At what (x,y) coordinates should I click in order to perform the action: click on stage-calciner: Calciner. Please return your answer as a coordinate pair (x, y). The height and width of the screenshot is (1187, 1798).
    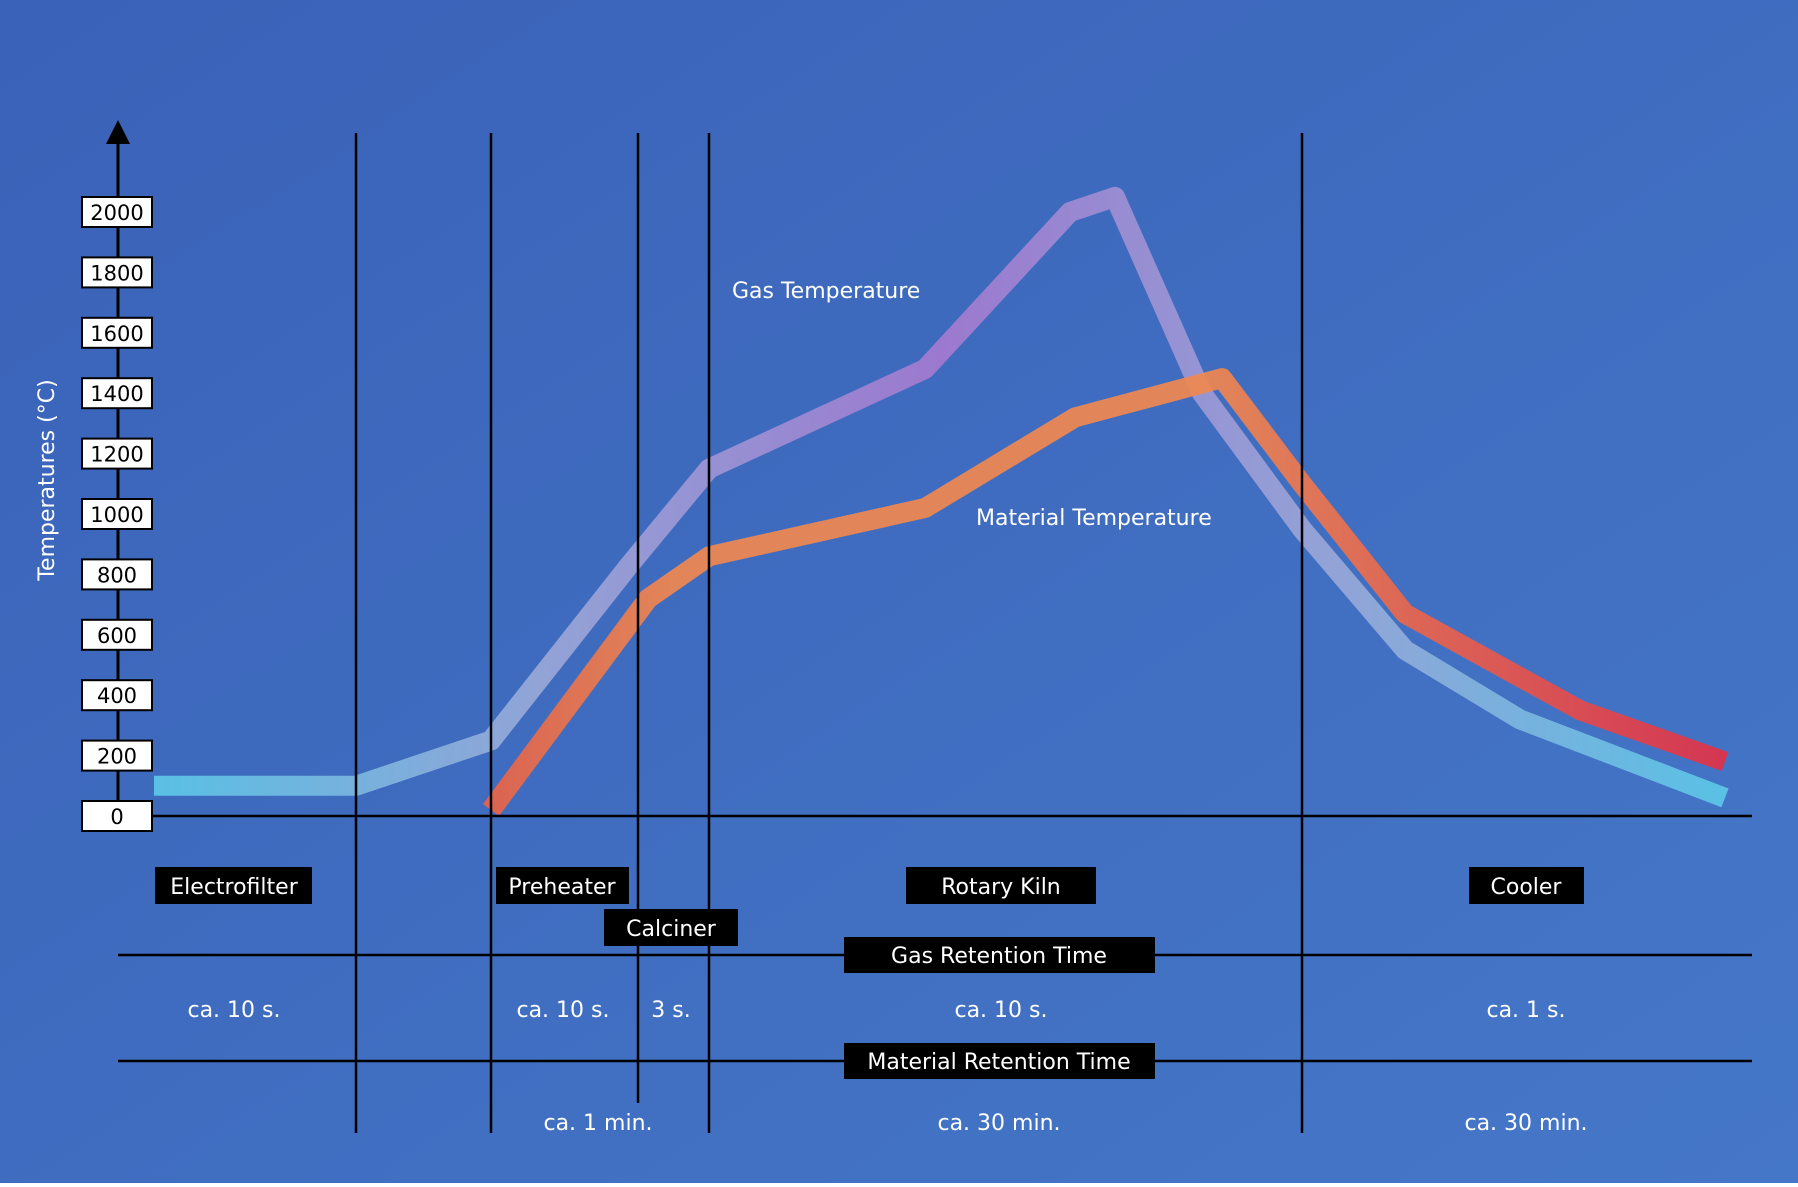
    Looking at the image, I should click on (671, 927).